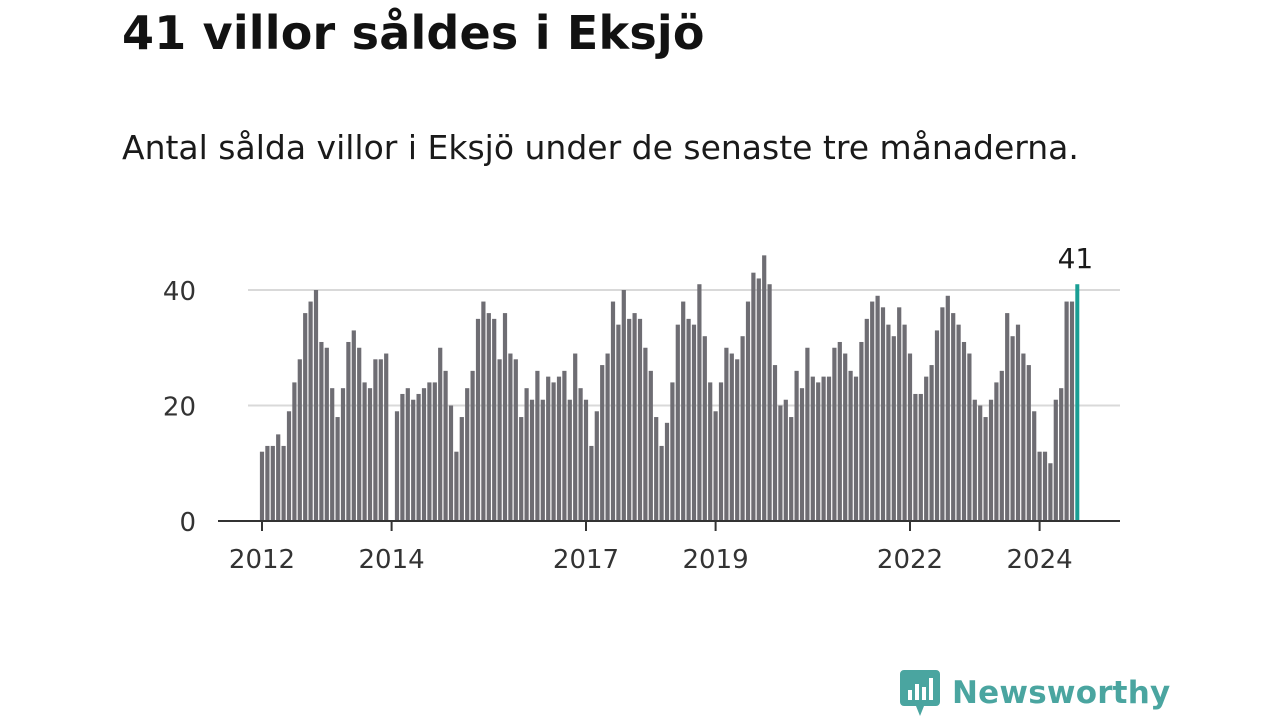  What do you see at coordinates (920, 693) in the screenshot?
I see `newsworthy-logo-icon` at bounding box center [920, 693].